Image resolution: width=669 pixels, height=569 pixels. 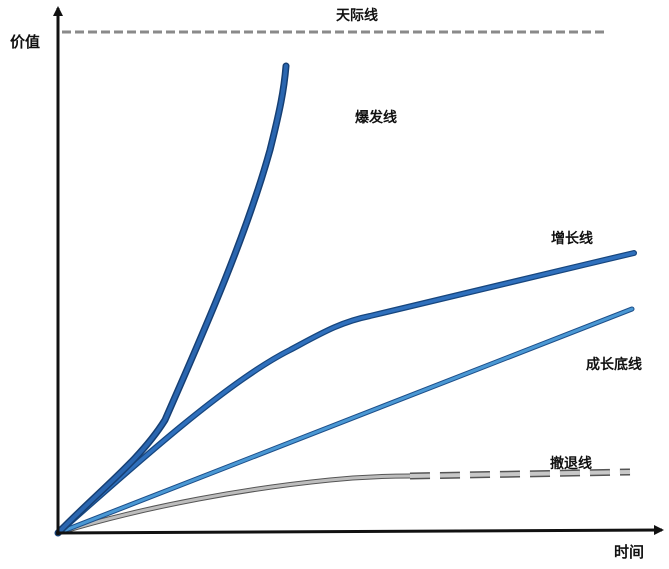 I want to click on decline-line-solid-fill, so click(x=234, y=504).